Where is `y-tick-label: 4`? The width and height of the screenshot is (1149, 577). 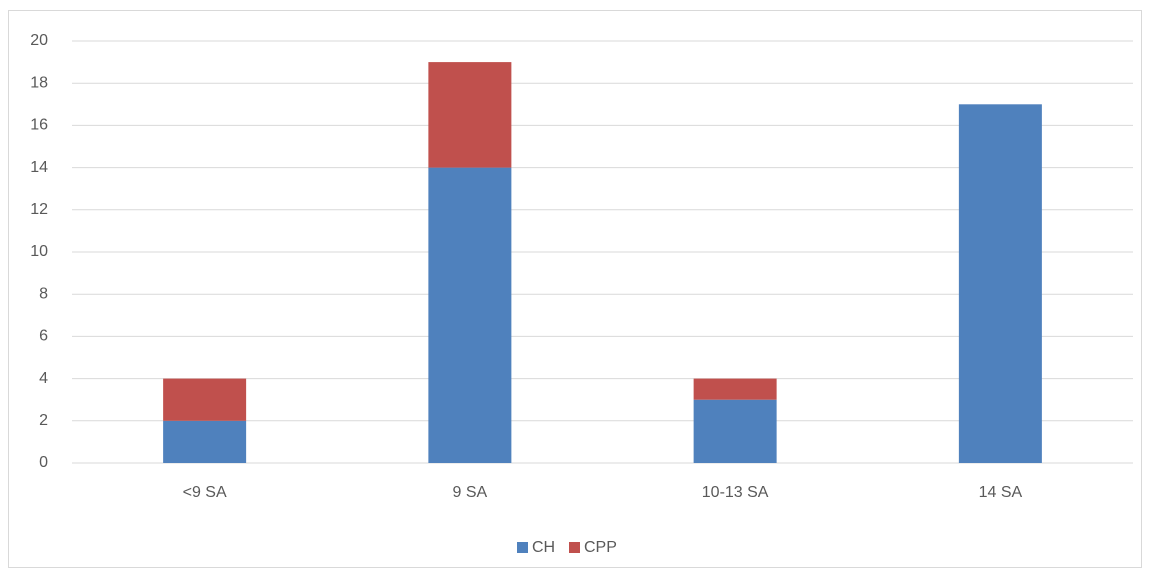
y-tick-label: 4 is located at coordinates (43, 378).